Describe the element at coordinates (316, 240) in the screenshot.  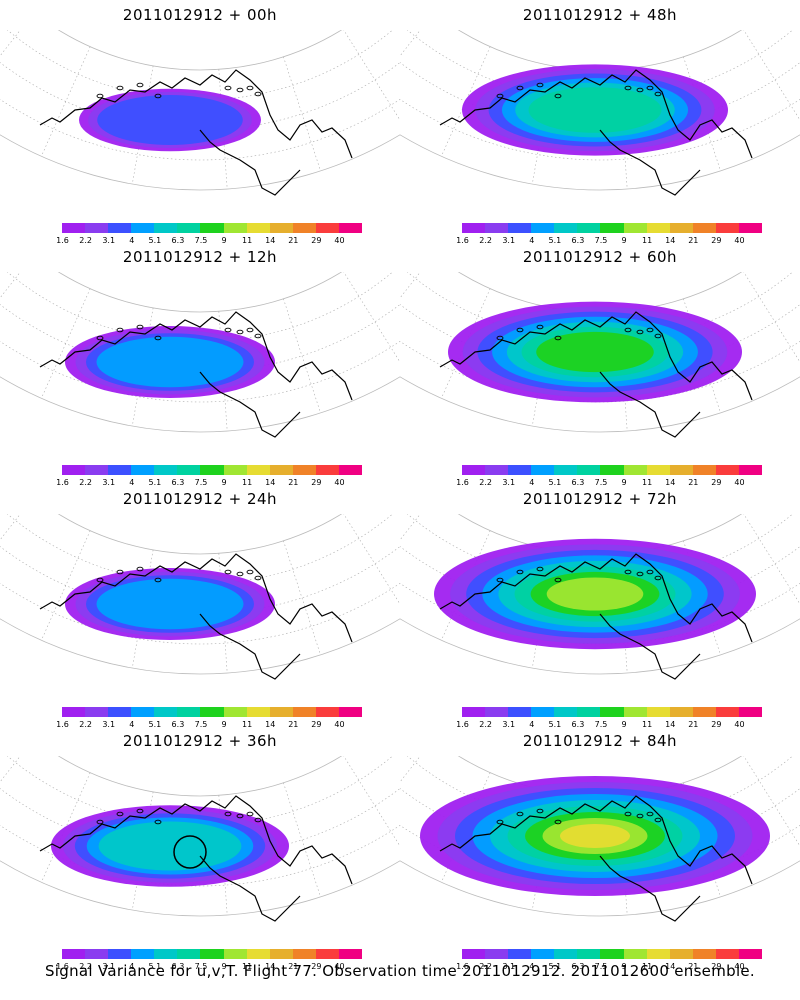
I see `colorbar-tick-label: 29` at that location.